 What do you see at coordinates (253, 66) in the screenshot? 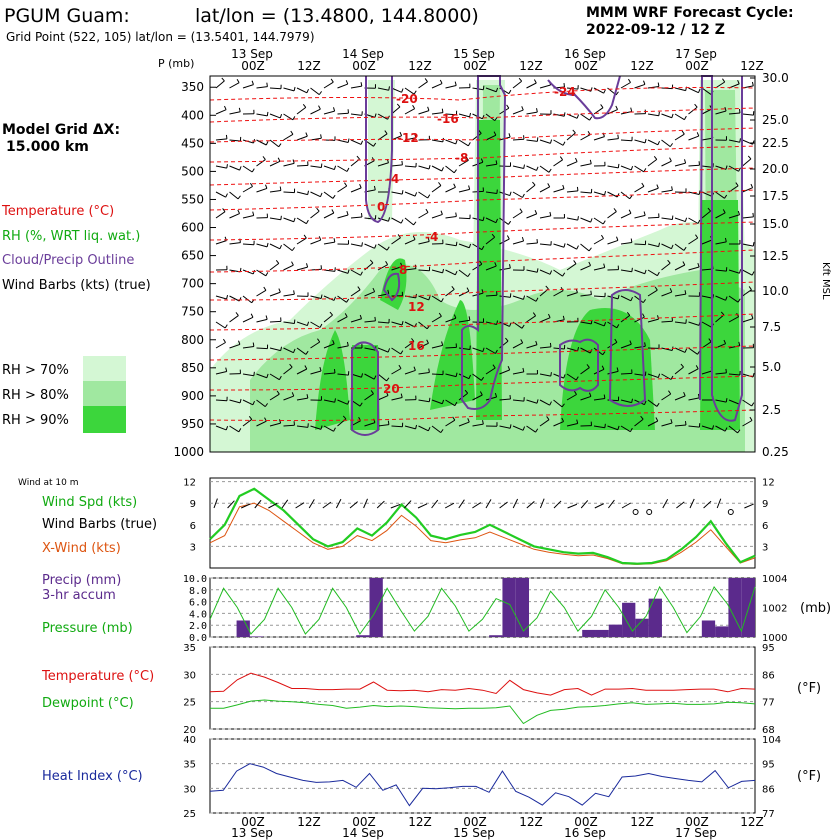
I see `hour-label-top: 00Z` at bounding box center [253, 66].